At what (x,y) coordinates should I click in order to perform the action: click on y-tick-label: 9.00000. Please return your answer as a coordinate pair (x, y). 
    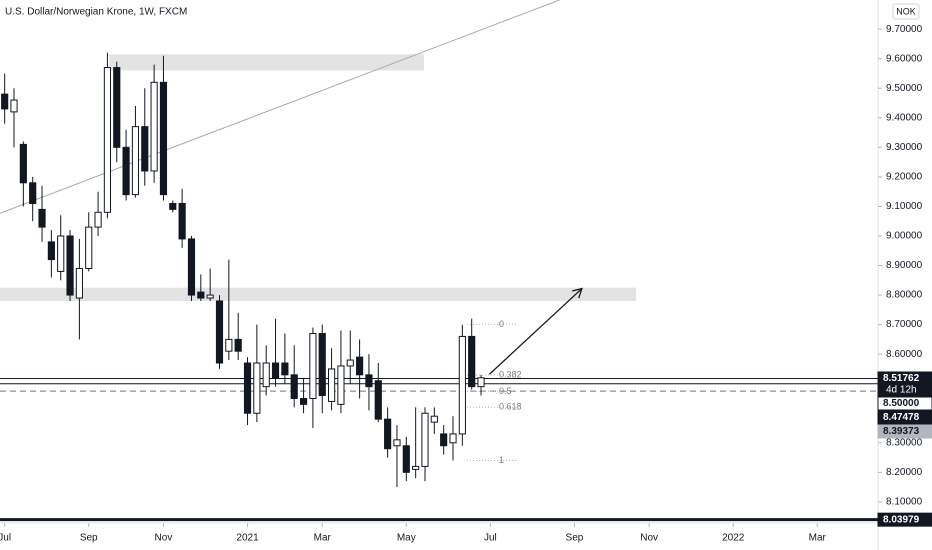
    Looking at the image, I should click on (904, 236).